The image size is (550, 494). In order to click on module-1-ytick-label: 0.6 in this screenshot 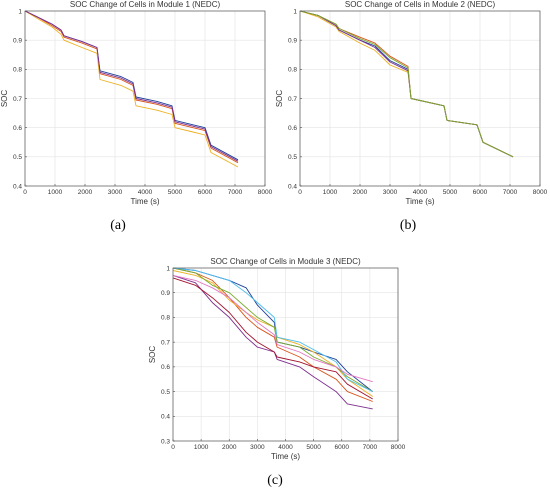, I will do `click(17, 128)`.